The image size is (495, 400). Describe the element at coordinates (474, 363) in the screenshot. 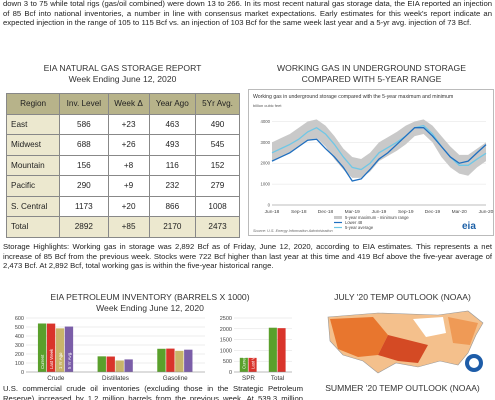

I see `noaa-logo-inner` at that location.